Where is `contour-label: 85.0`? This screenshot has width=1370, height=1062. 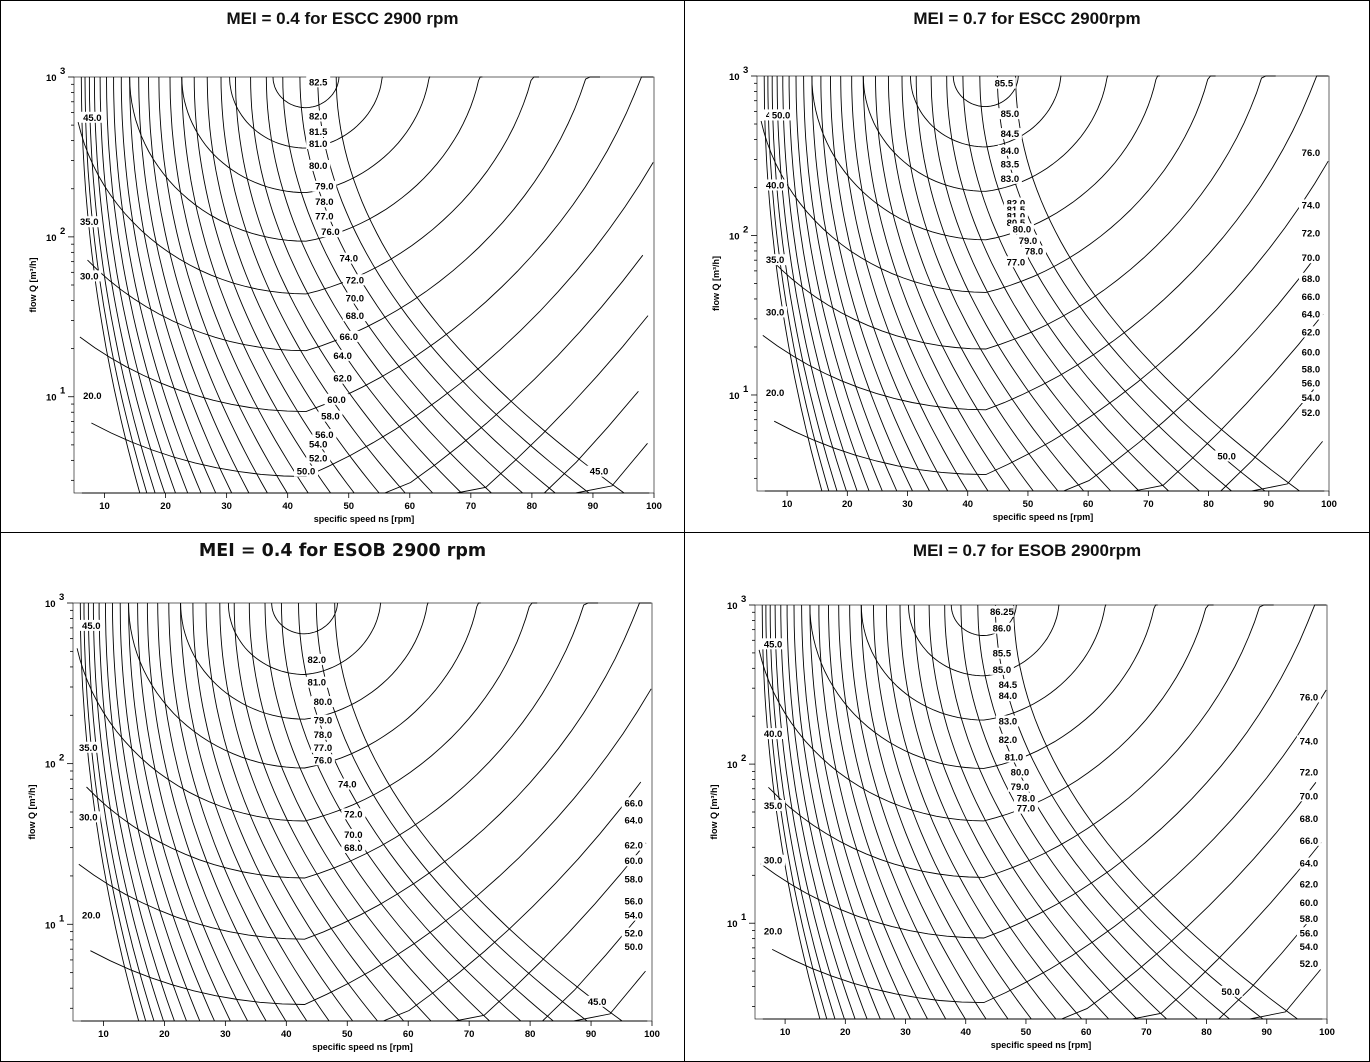 contour-label: 85.0 is located at coordinates (1010, 114).